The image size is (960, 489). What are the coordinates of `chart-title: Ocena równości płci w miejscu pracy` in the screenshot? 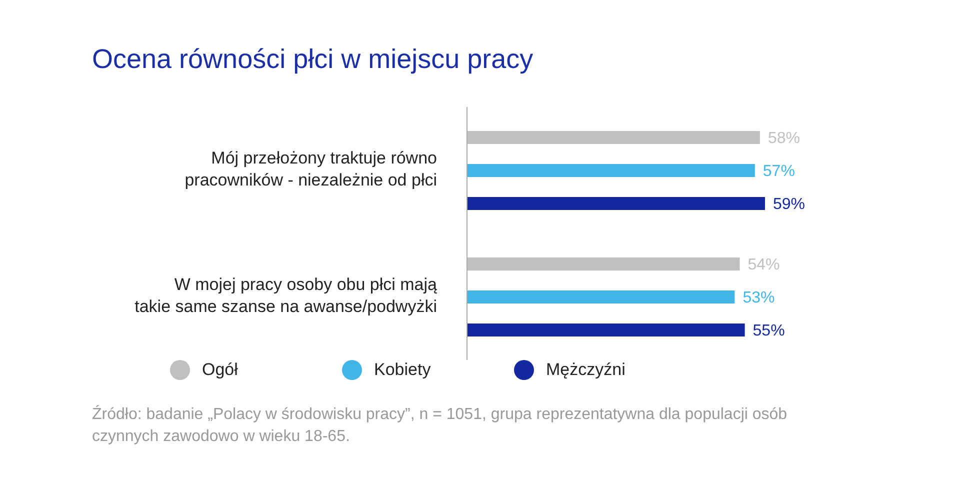 It's located at (313, 59).